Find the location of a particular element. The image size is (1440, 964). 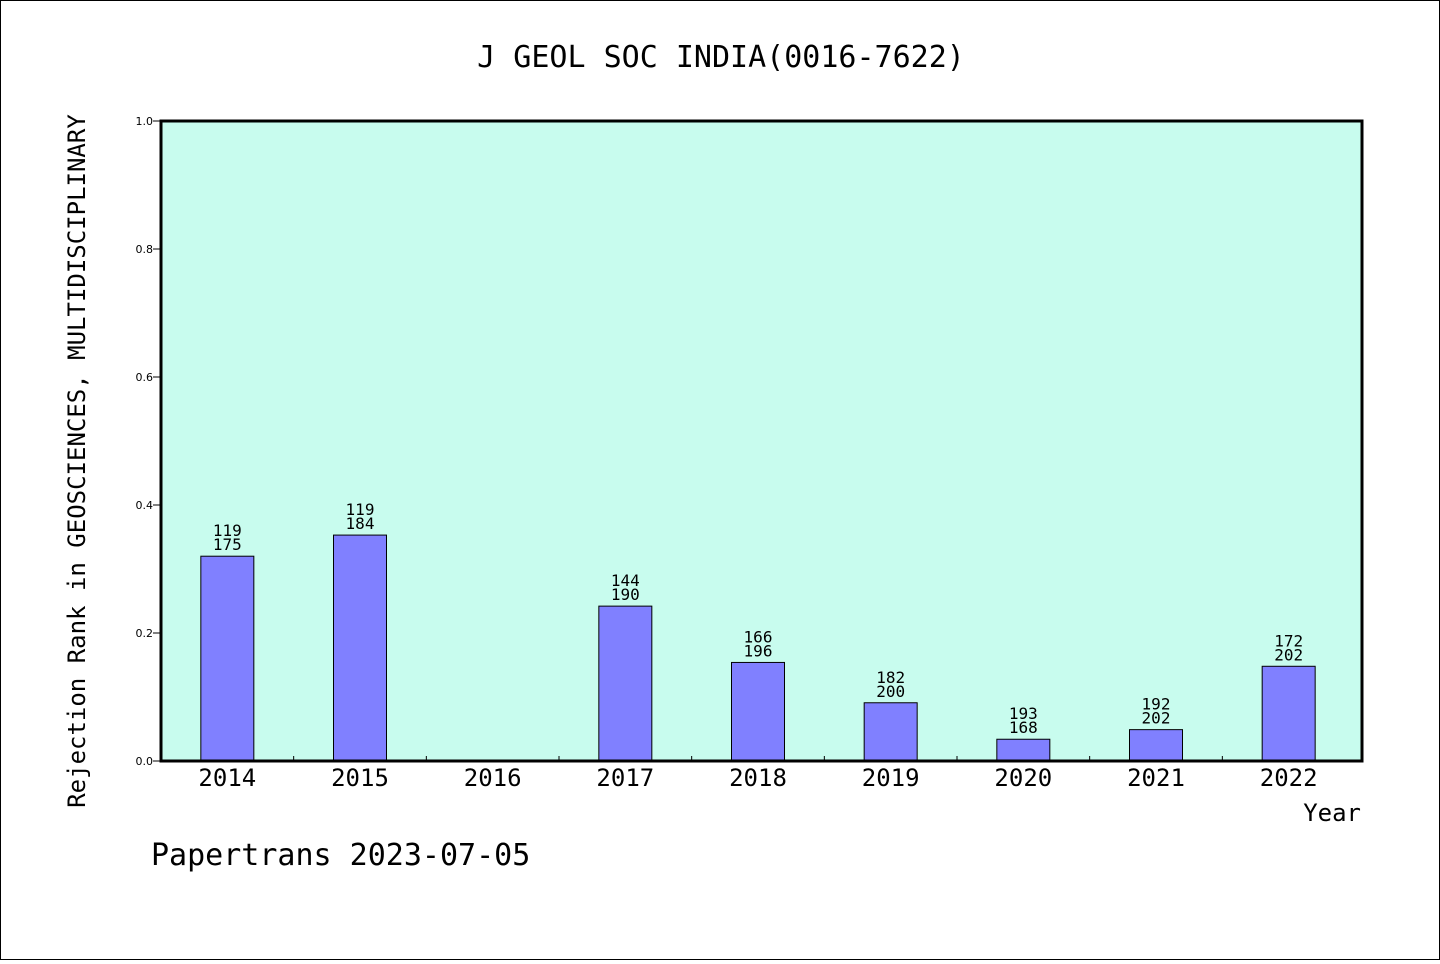

x-tick-label: 2014 is located at coordinates (227, 778).